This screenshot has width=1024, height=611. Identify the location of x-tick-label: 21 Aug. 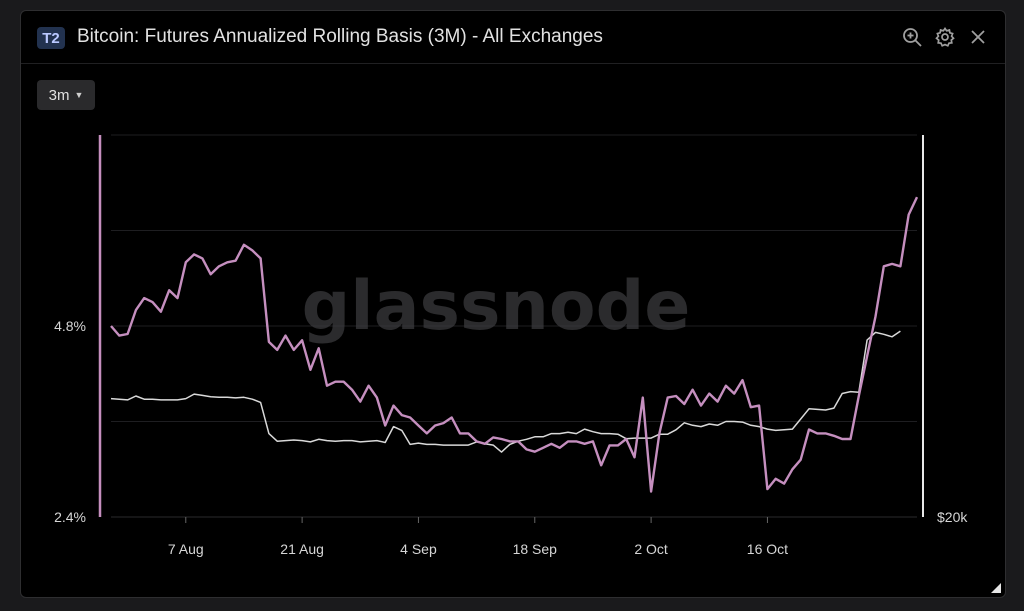
(302, 549).